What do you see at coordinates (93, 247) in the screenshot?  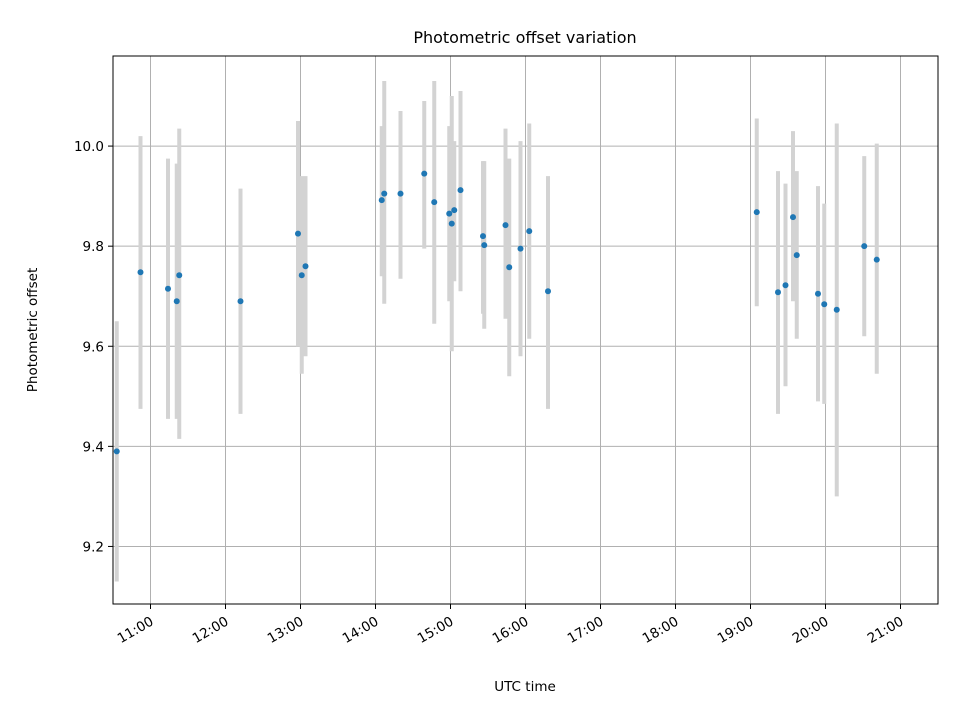 I see `y-tick-label: 9.8` at bounding box center [93, 247].